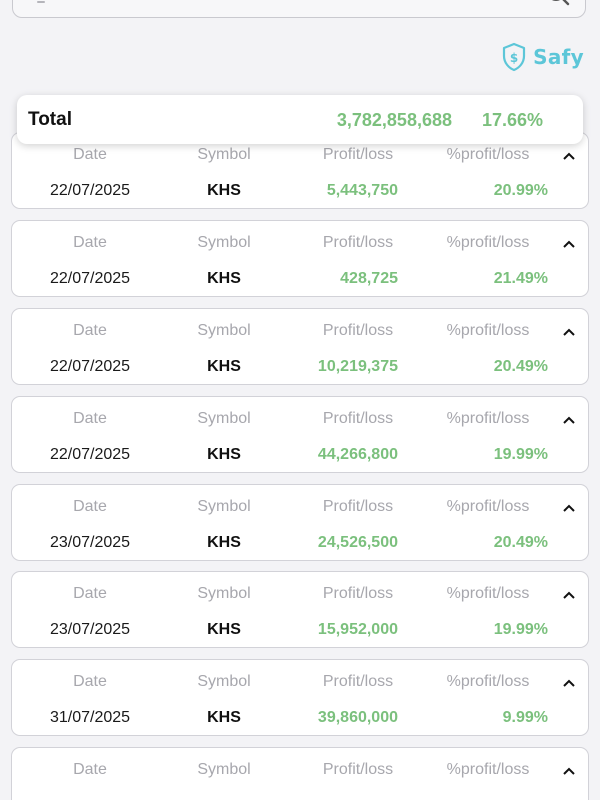 Image resolution: width=600 pixels, height=800 pixels. Describe the element at coordinates (300, 119) in the screenshot. I see `total-summary: Total 3,782,858,688 17.66%` at that location.